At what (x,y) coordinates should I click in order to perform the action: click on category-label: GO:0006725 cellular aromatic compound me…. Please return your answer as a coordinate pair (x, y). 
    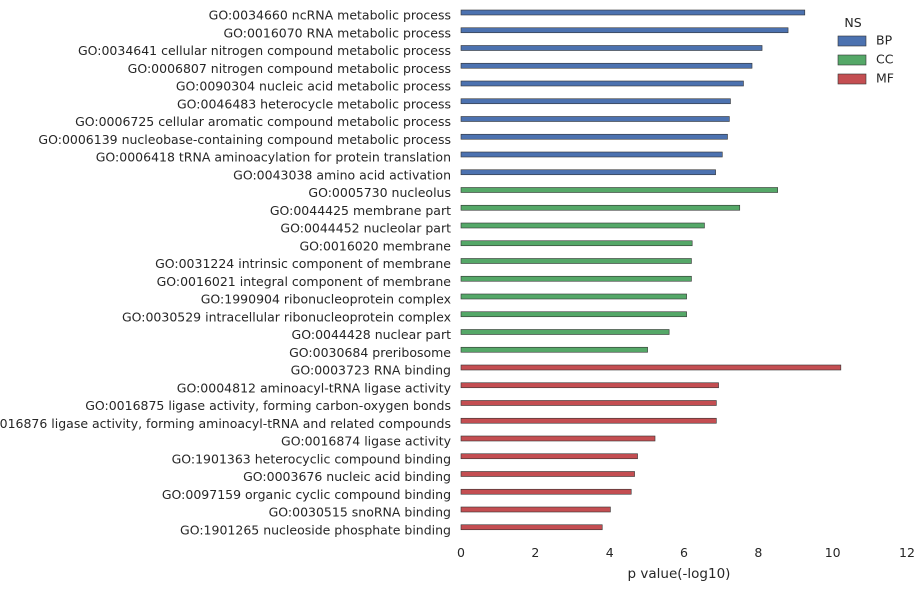
    Looking at the image, I should click on (263, 121).